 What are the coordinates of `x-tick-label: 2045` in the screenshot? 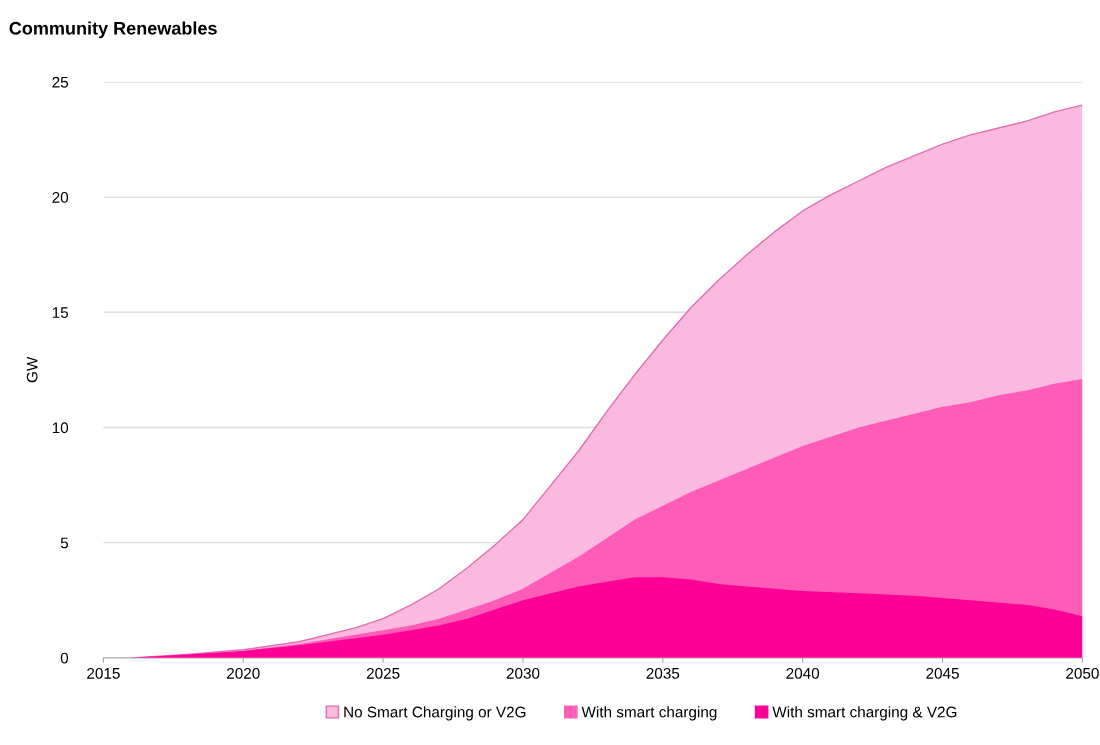 It's located at (942, 673).